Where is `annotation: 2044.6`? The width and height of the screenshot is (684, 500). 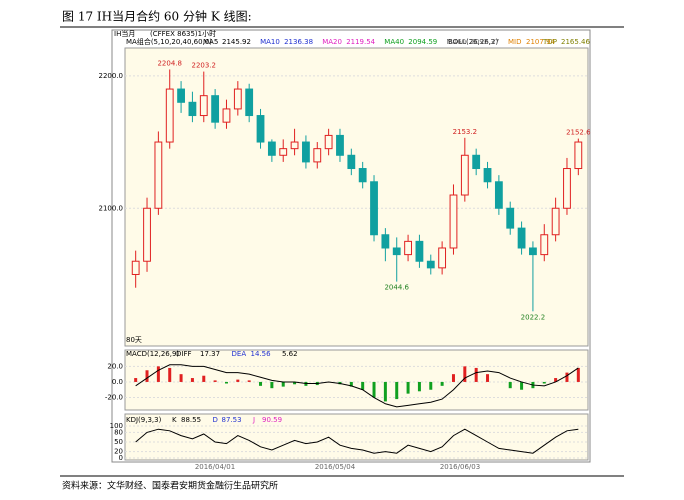 annotation: 2044.6 is located at coordinates (396, 288).